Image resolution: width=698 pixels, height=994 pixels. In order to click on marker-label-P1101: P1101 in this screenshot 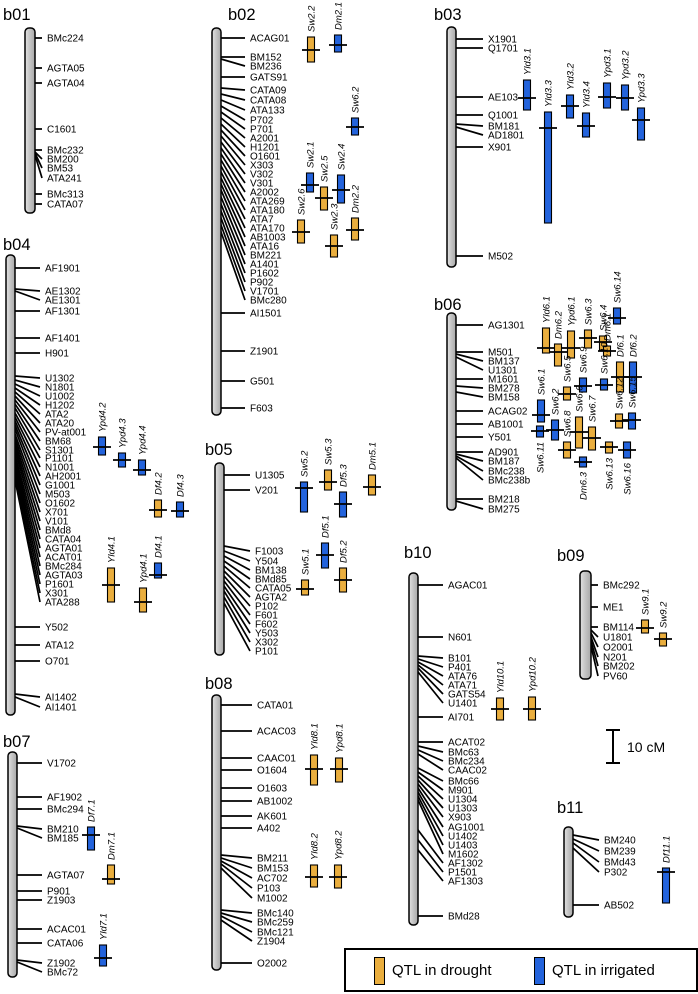, I will do `click(59, 459)`.